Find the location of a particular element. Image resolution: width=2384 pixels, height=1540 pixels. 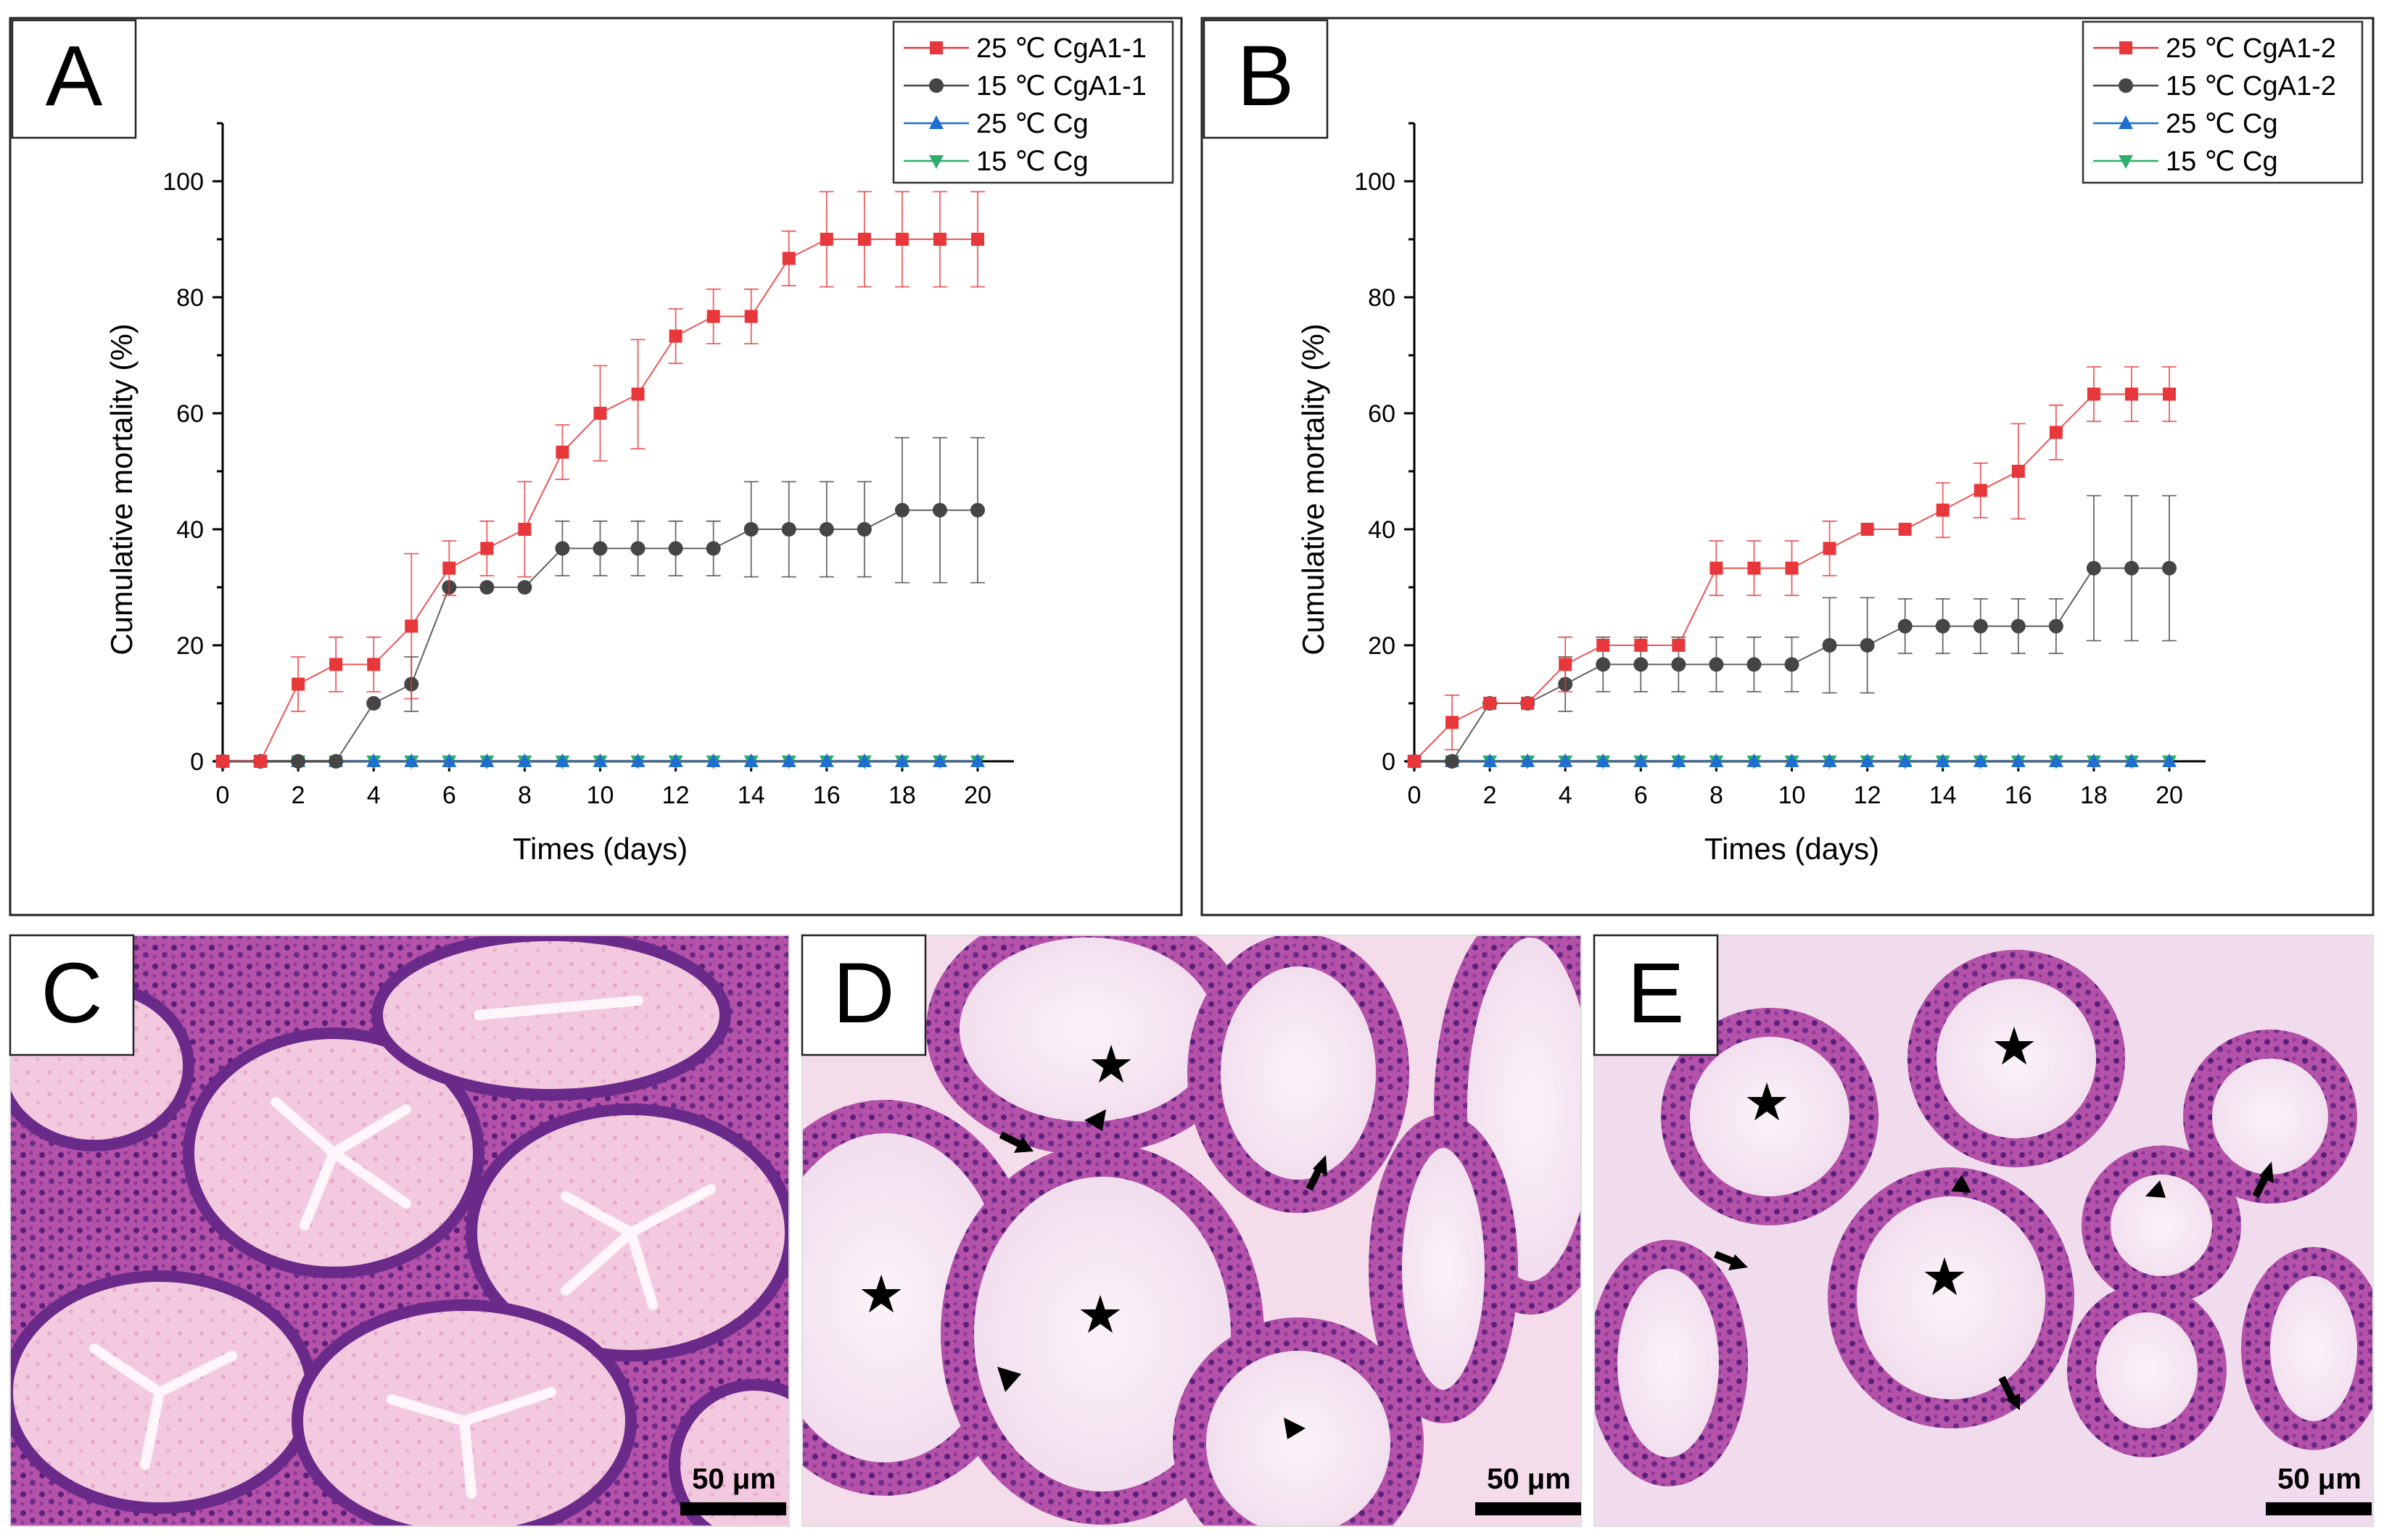

chart-a-legend-item: 25 ℃ Cg is located at coordinates (996, 124).